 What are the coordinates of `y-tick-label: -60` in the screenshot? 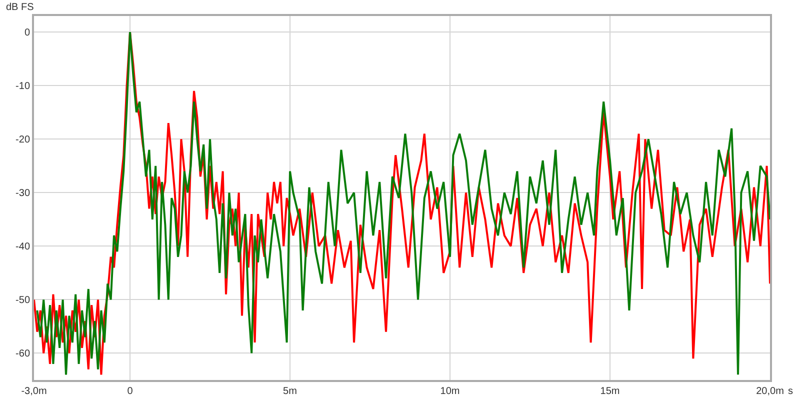 It's located at (23, 354).